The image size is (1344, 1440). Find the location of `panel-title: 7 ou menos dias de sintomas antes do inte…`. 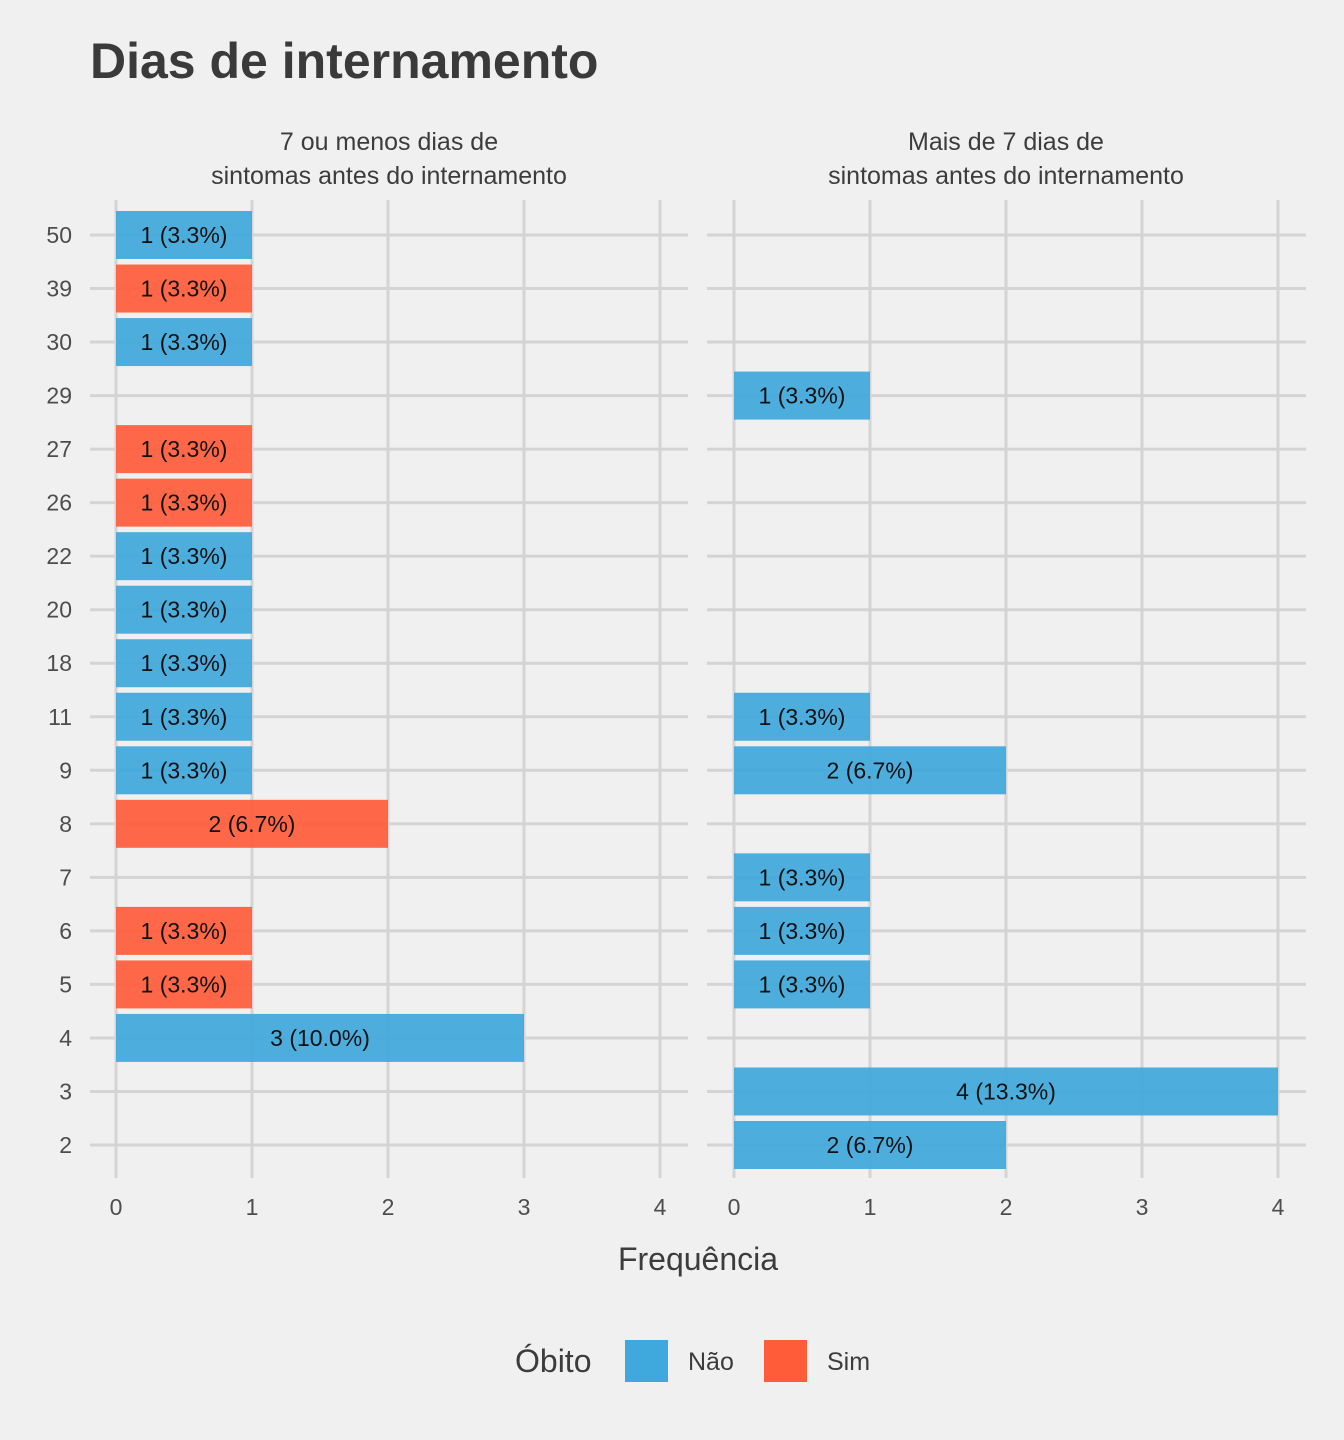

panel-title: 7 ou menos dias de sintomas antes do inte… is located at coordinates (389, 159).